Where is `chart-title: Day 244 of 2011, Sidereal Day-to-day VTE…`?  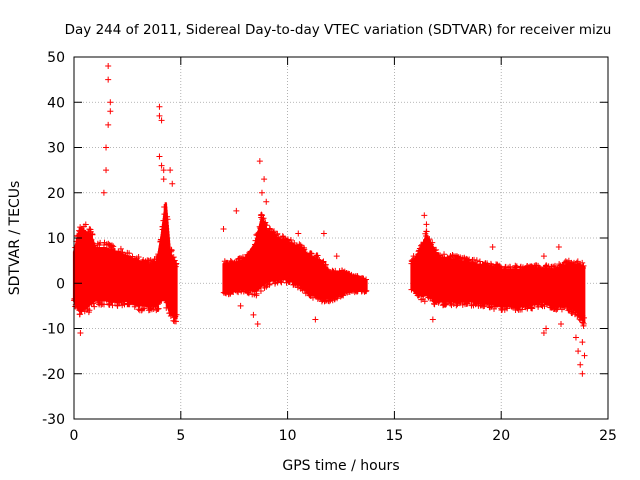 chart-title: Day 244 of 2011, Sidereal Day-to-day VTE… is located at coordinates (338, 30).